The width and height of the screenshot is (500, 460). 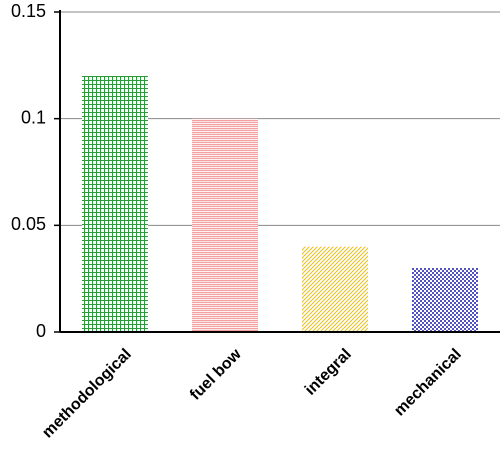 What do you see at coordinates (216, 374) in the screenshot?
I see `x-tick-label: fuel bow` at bounding box center [216, 374].